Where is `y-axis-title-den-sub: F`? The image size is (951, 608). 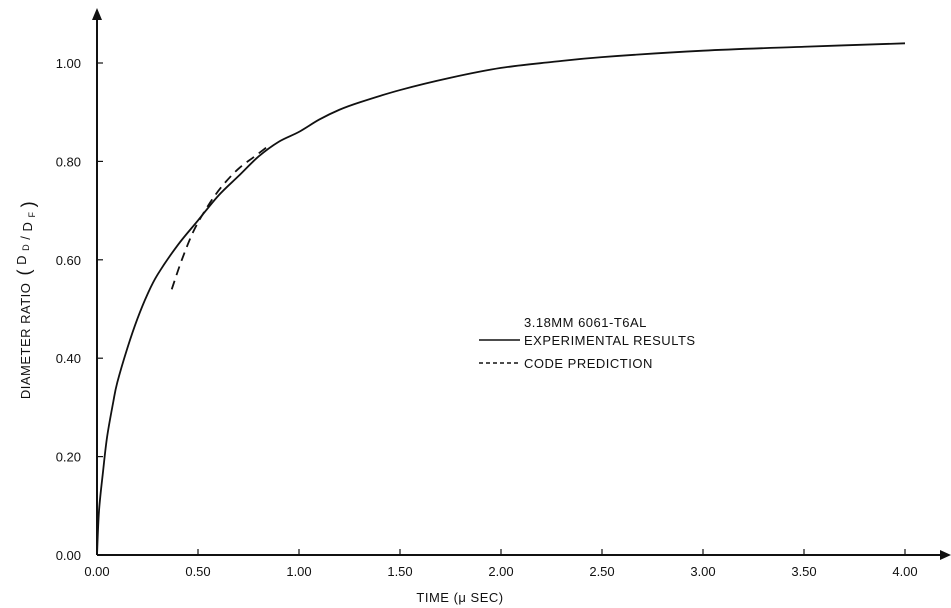 y-axis-title-den-sub: F is located at coordinates (32, 214).